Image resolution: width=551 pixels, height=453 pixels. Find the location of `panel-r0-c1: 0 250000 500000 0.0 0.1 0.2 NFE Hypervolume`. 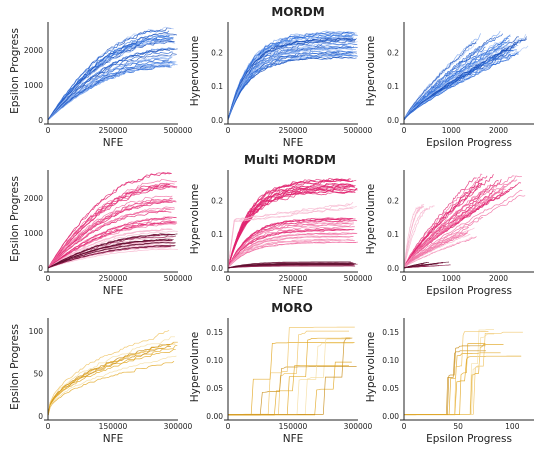

panel-r0-c1: 0 250000 500000 0.0 0.1 0.2 NFE Hypervolume is located at coordinates (281, 85).